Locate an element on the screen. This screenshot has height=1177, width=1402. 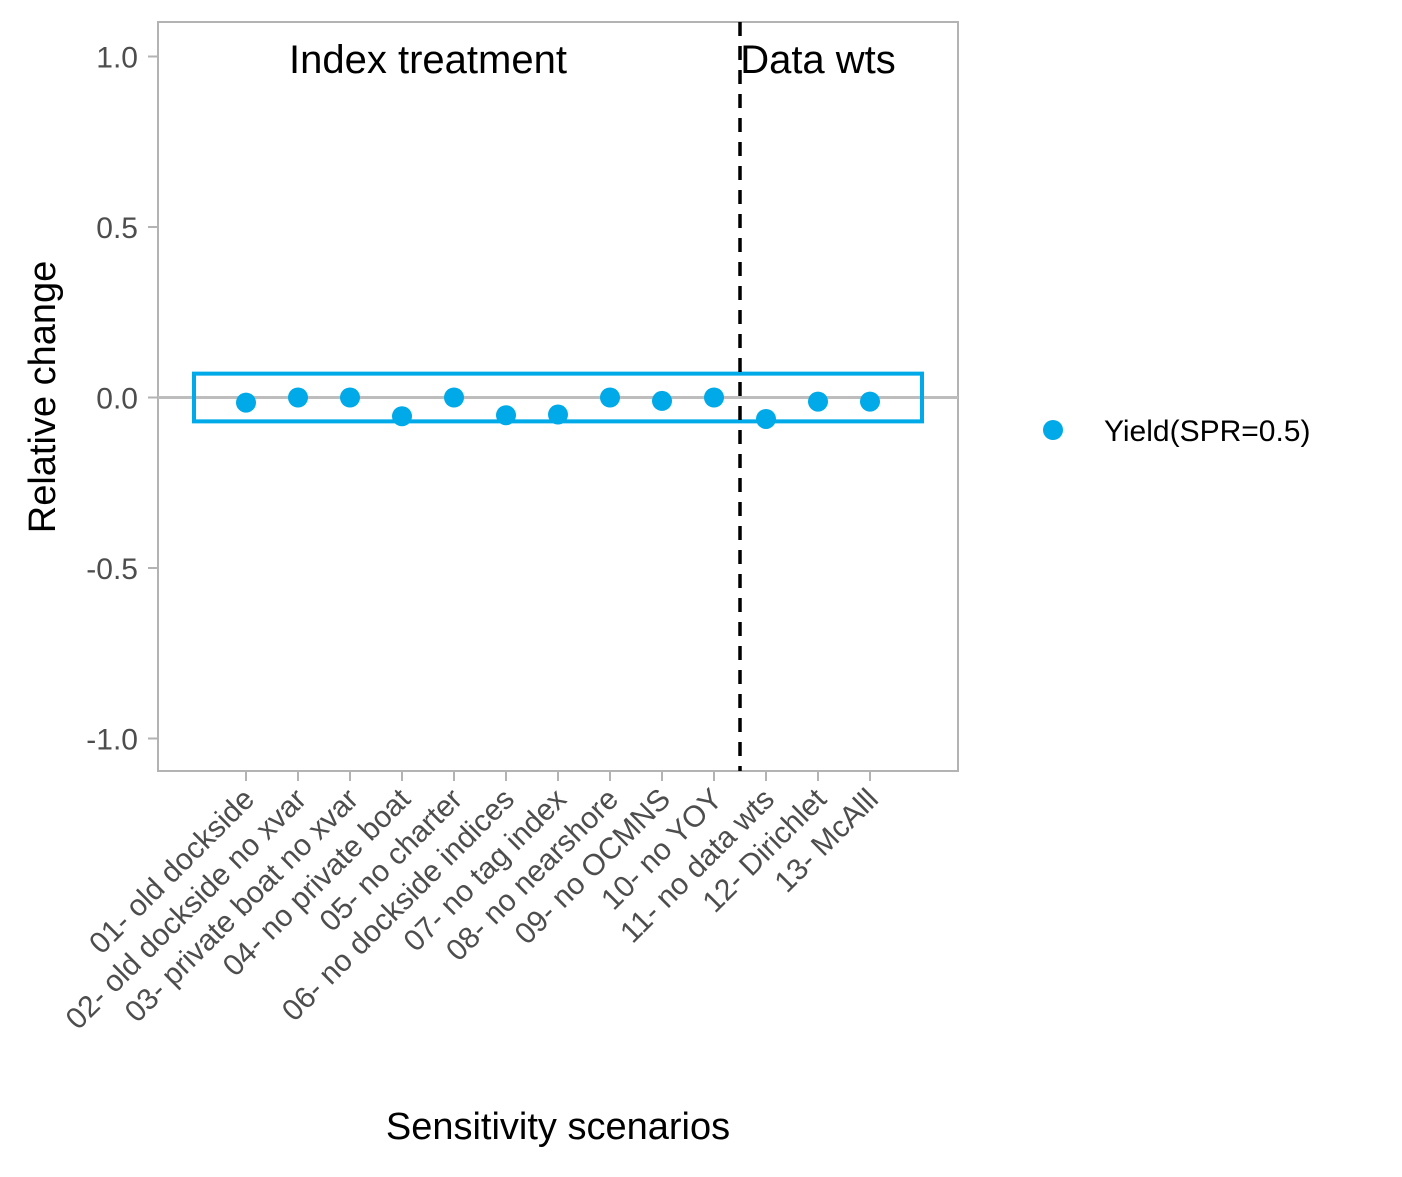
y-axis: 1.0 0.5 0.0 -0.5 -1.0 is located at coordinates (122, 399).